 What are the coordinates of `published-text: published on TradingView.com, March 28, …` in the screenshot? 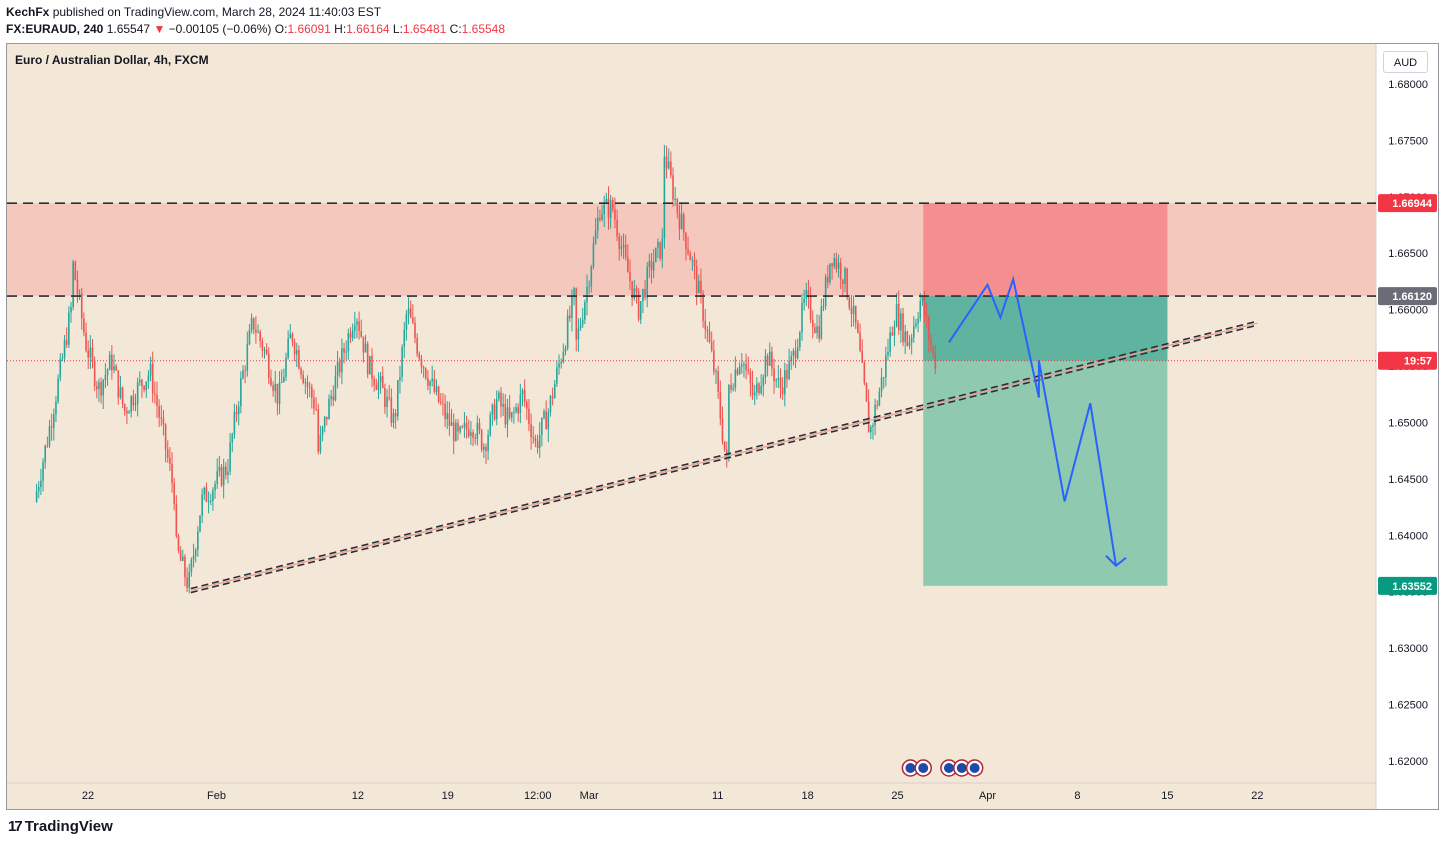 It's located at (217, 12).